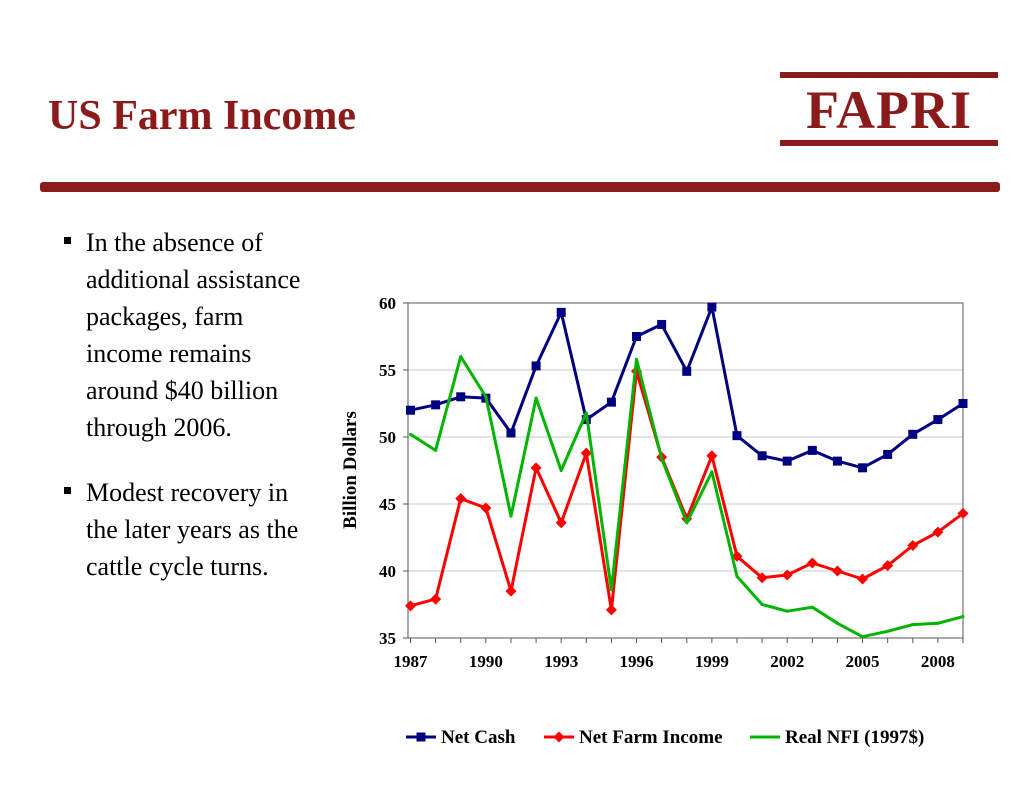  I want to click on grid-layer, so click(685, 470).